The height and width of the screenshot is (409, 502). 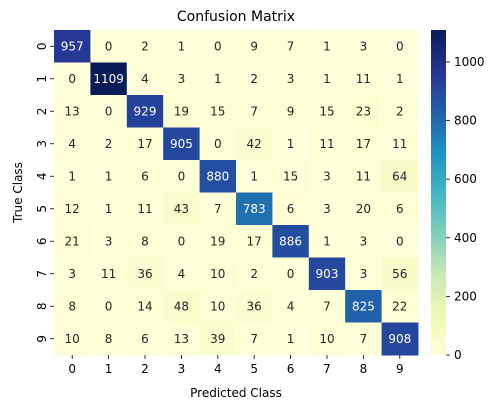 I want to click on cell-value-r5-c4: 7, so click(x=218, y=209).